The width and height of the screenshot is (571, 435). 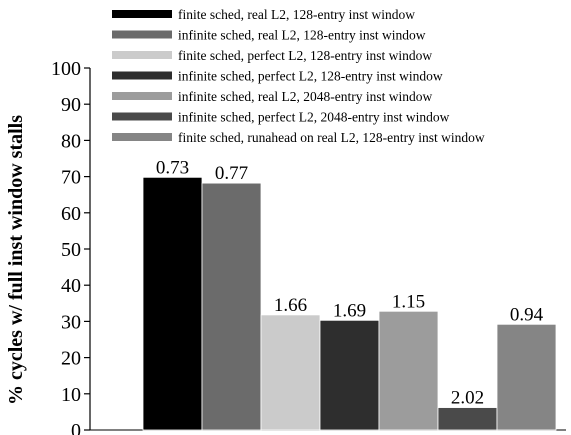 What do you see at coordinates (71, 141) in the screenshot?
I see `y-tick-label: 80` at bounding box center [71, 141].